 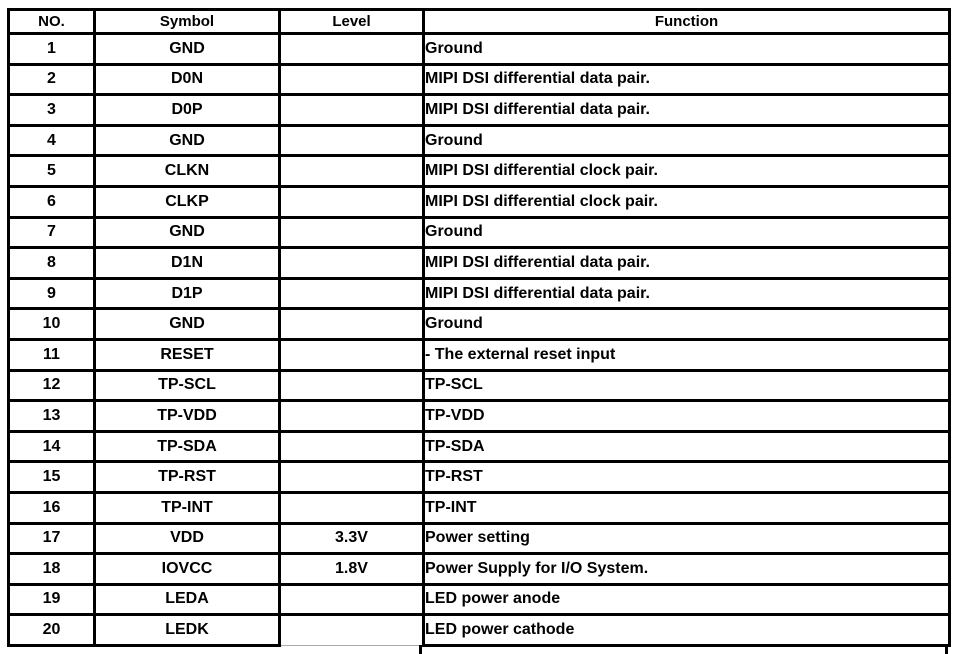 What do you see at coordinates (51, 416) in the screenshot?
I see `cell-no: 13` at bounding box center [51, 416].